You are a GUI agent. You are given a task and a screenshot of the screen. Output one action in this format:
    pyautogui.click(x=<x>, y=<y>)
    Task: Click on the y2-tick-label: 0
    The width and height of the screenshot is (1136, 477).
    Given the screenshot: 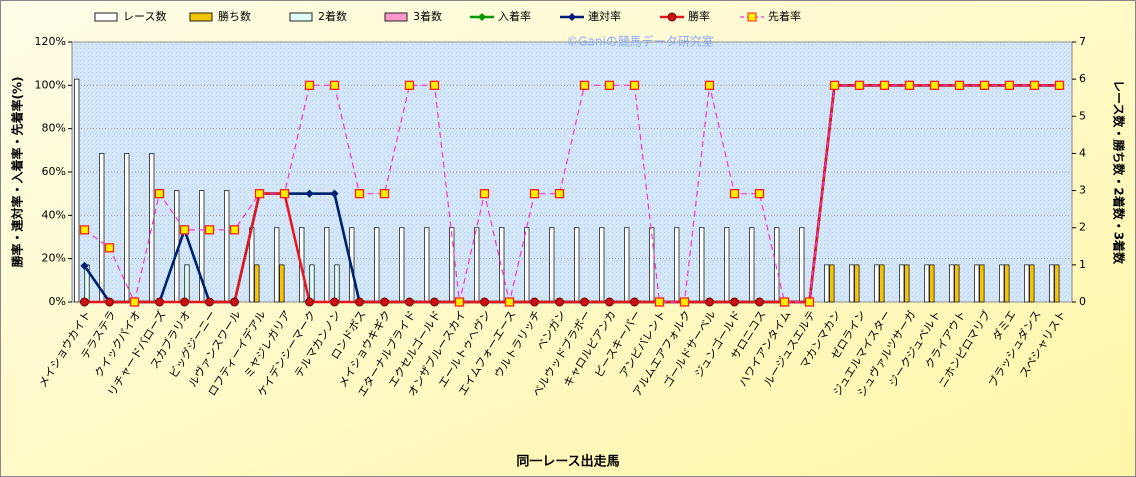 What is the action you would take?
    pyautogui.click(x=1082, y=301)
    